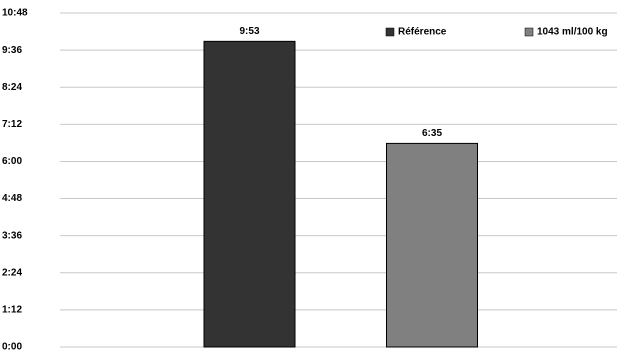 This screenshot has height=352, width=617. Describe the element at coordinates (12, 198) in the screenshot. I see `y-tick-label: 4:48` at that location.